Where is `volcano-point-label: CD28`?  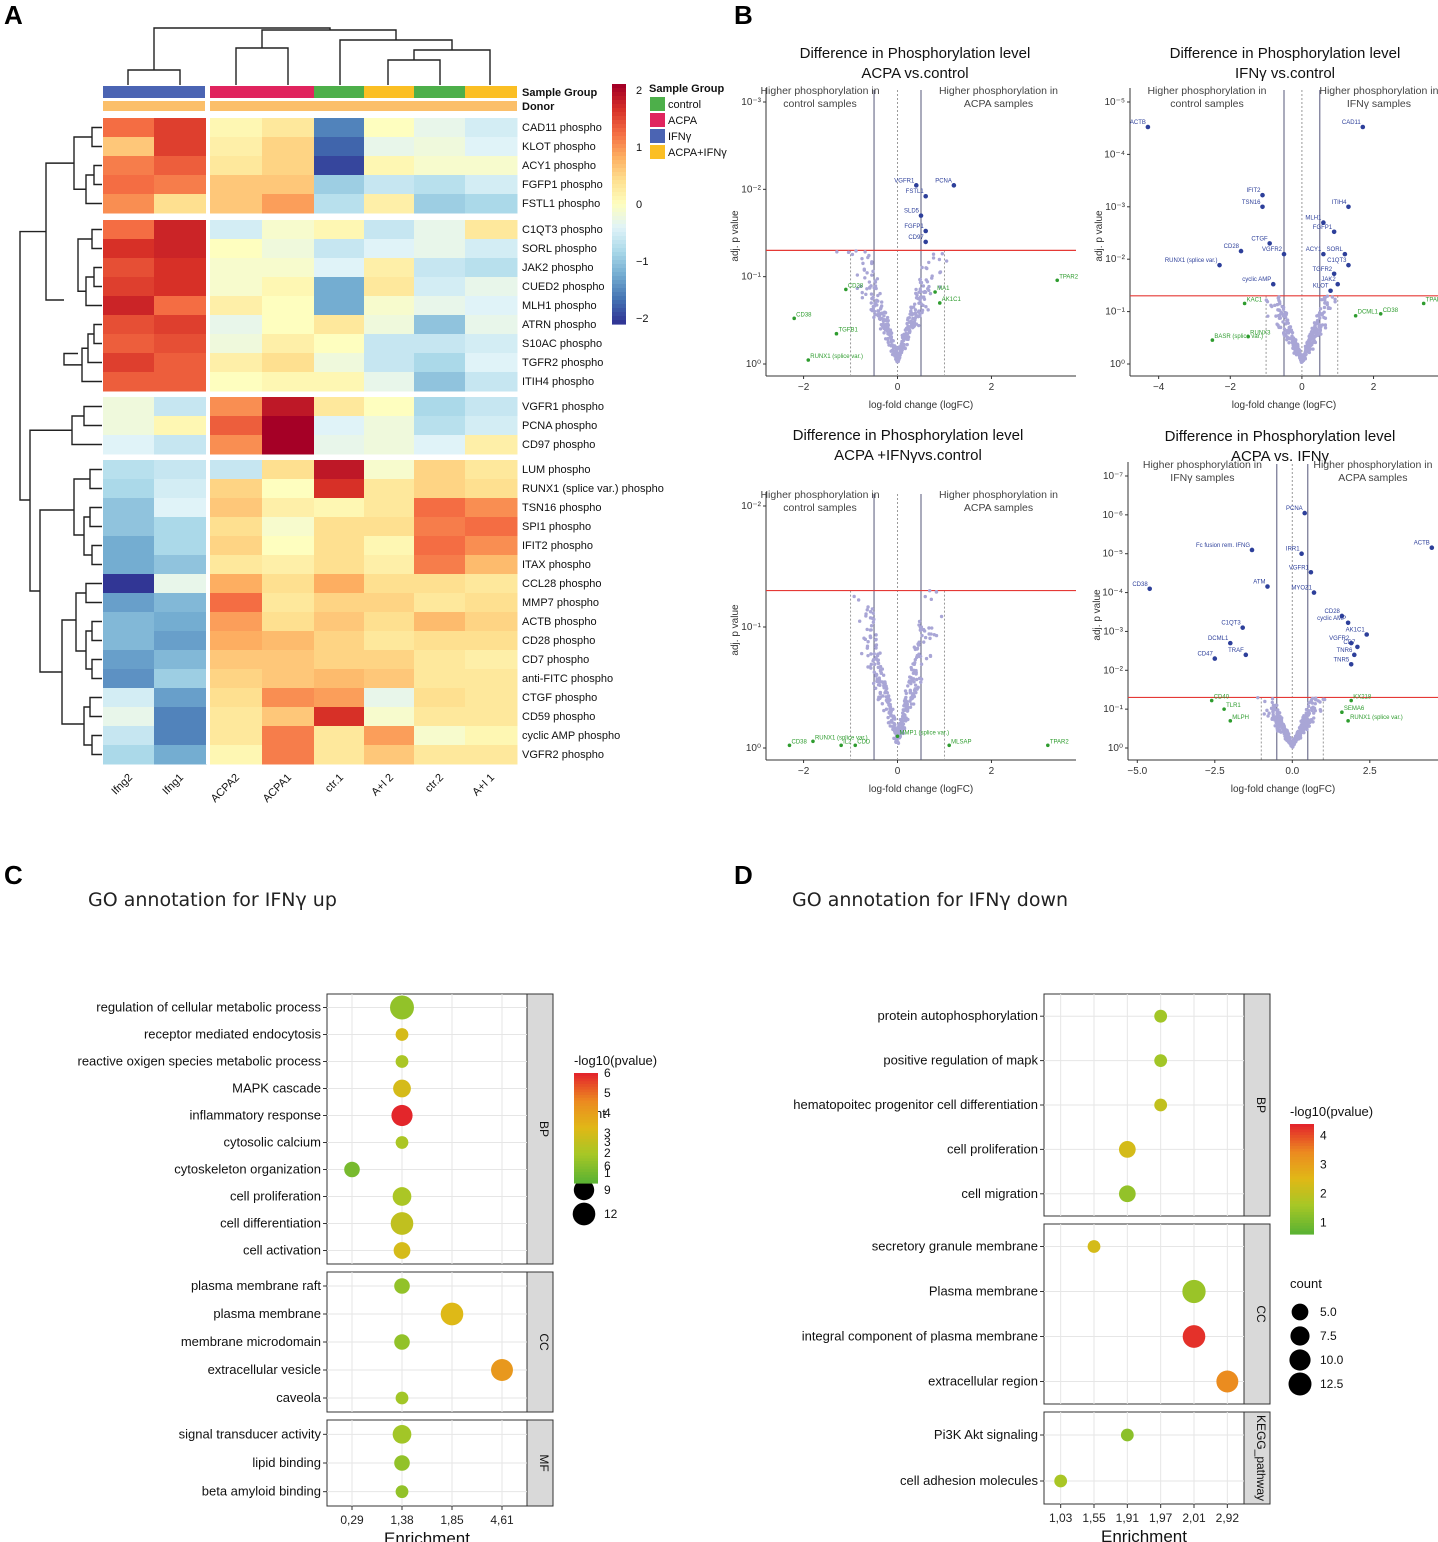
volcano-point-label: CD28 is located at coordinates (1333, 612).